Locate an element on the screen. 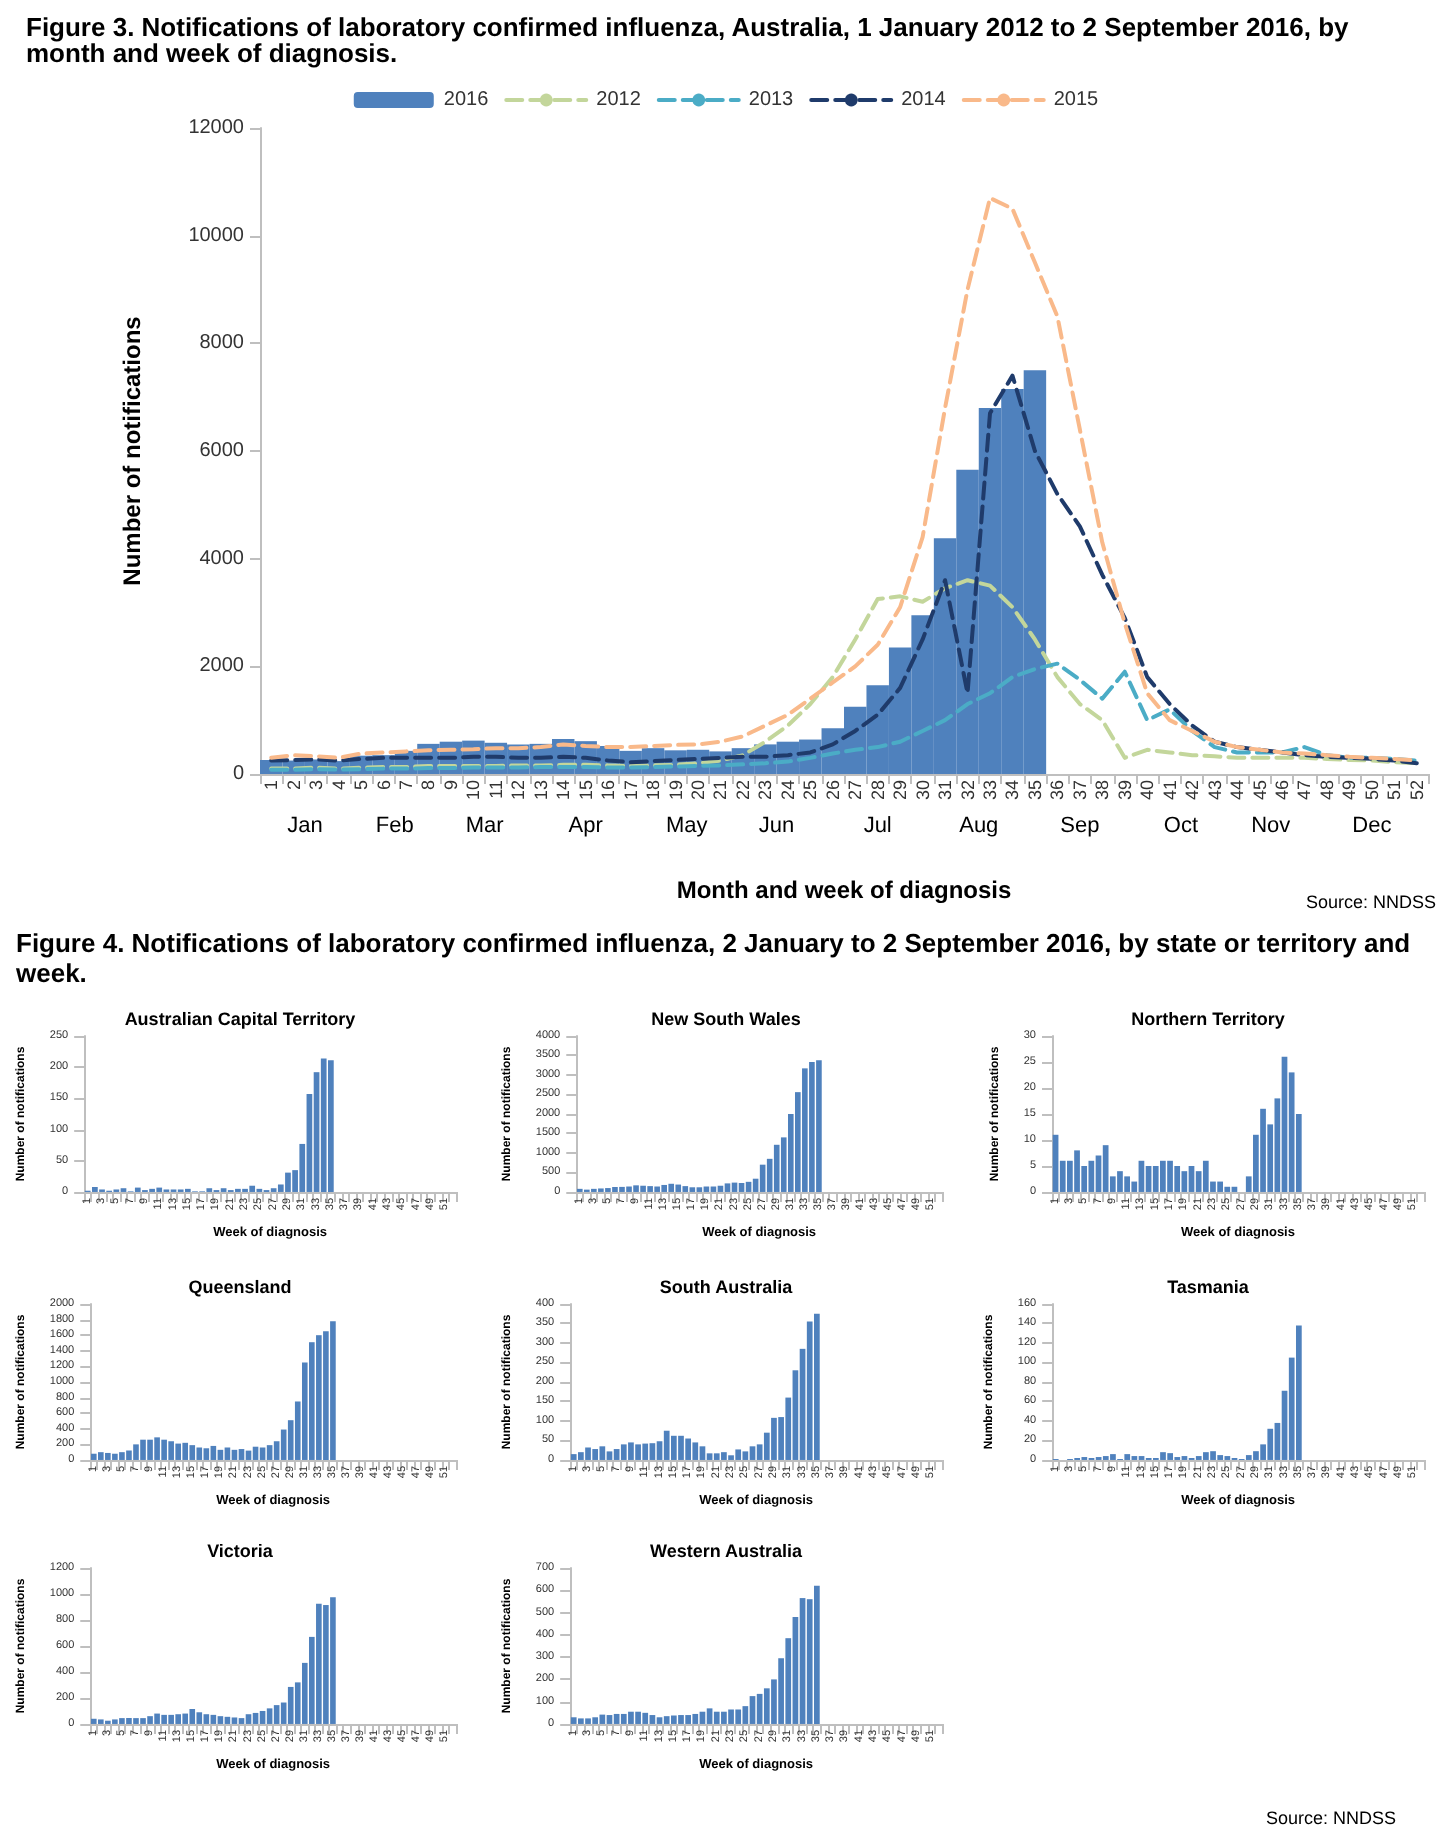 This screenshot has height=1844, width=1452. text: Oct is located at coordinates (1181, 826).